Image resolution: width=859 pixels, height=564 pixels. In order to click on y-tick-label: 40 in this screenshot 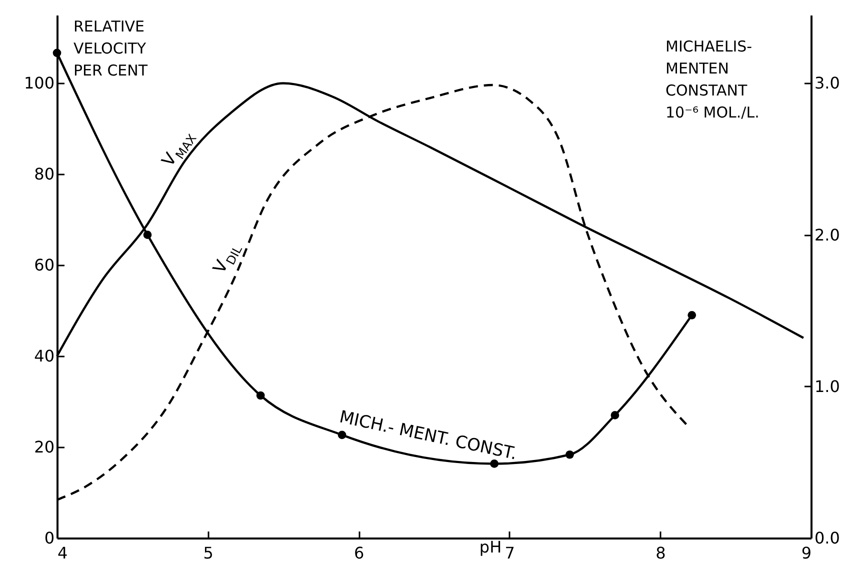, I will do `click(44, 356)`.